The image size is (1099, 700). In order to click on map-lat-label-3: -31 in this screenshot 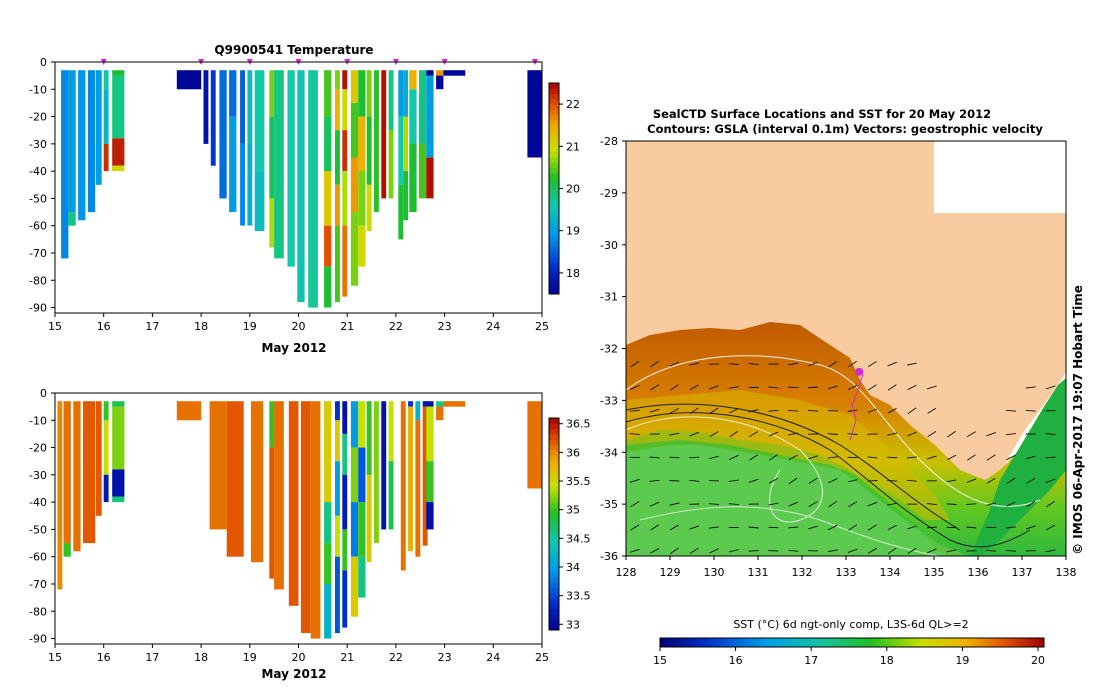, I will do `click(609, 297)`.